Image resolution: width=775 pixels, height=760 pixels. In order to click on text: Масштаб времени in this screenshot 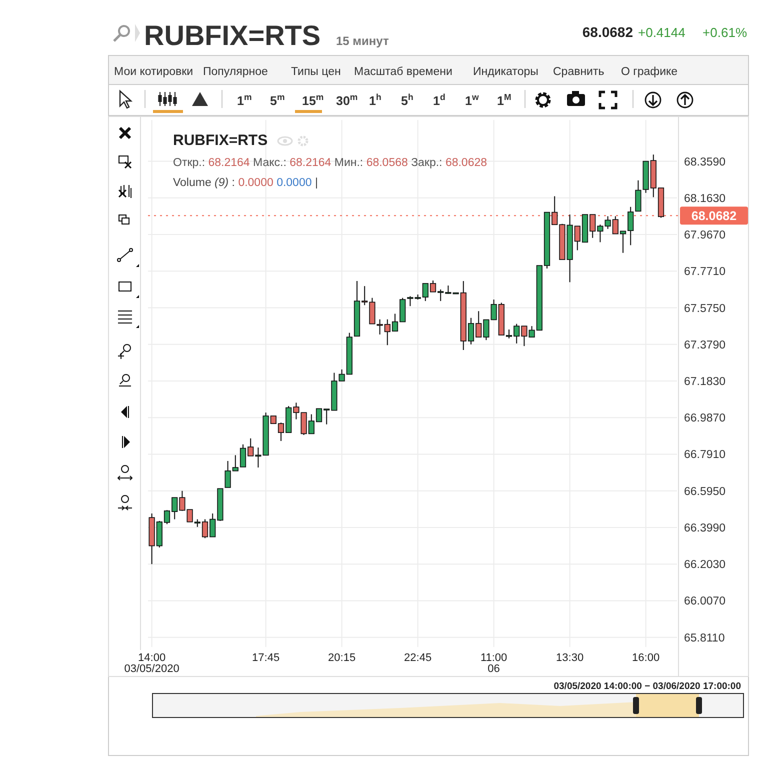, I will do `click(403, 72)`.